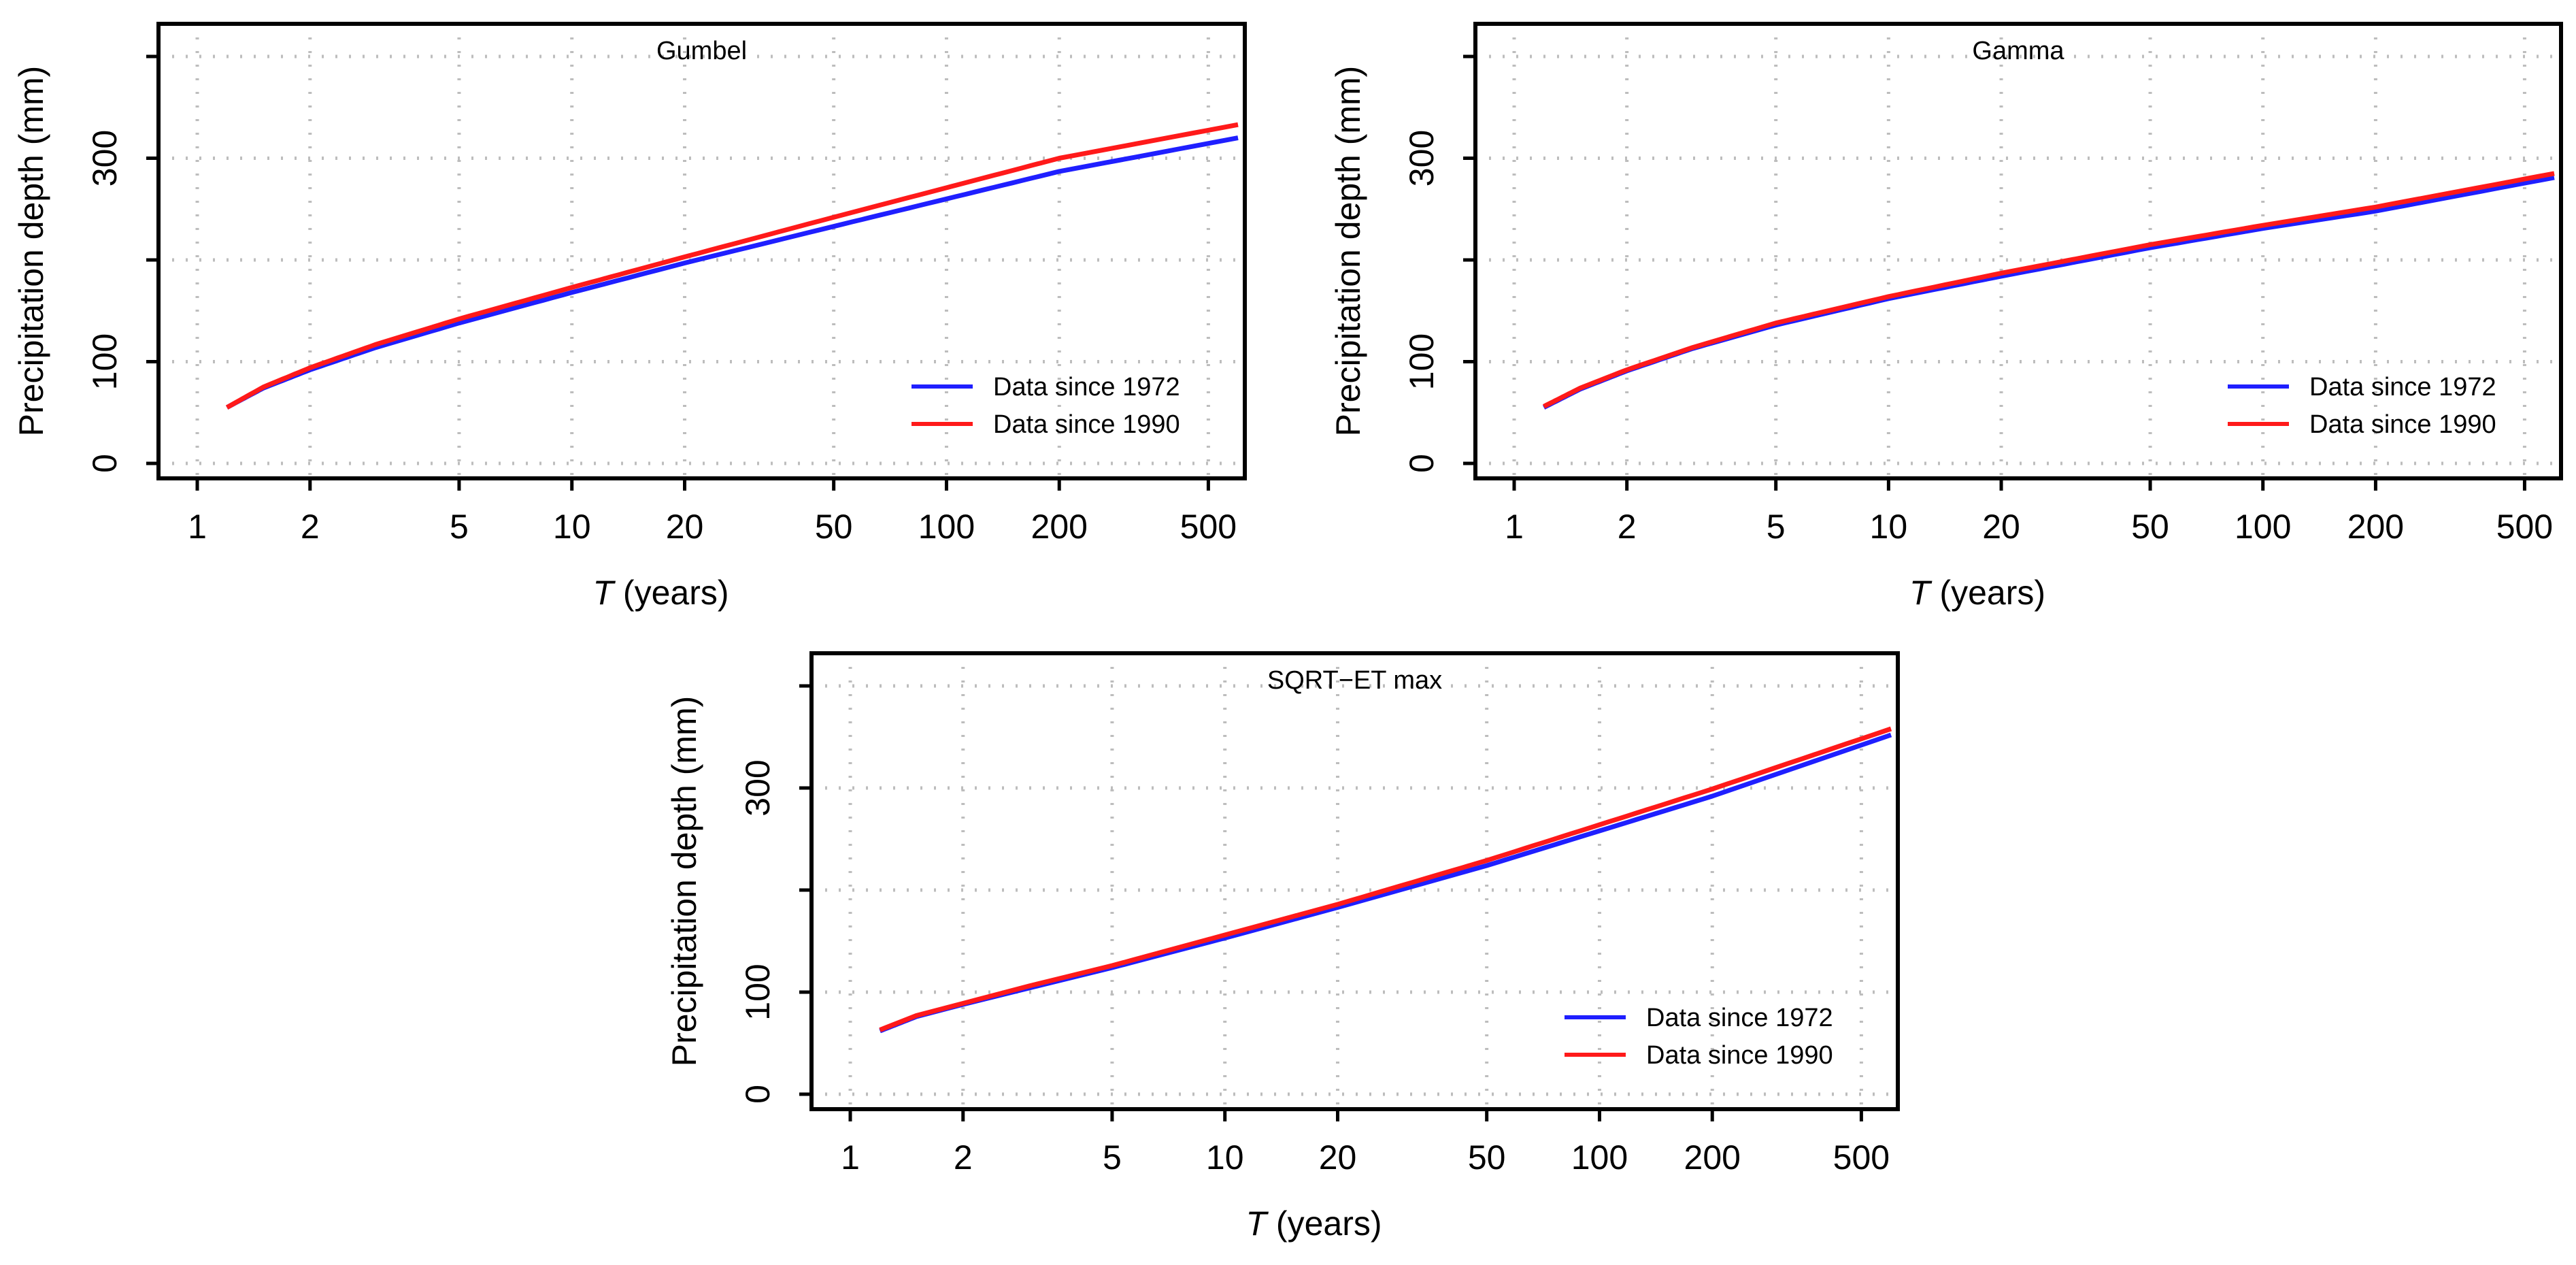 The image size is (2576, 1265). I want to click on panel-title: Gamma, so click(2018, 51).